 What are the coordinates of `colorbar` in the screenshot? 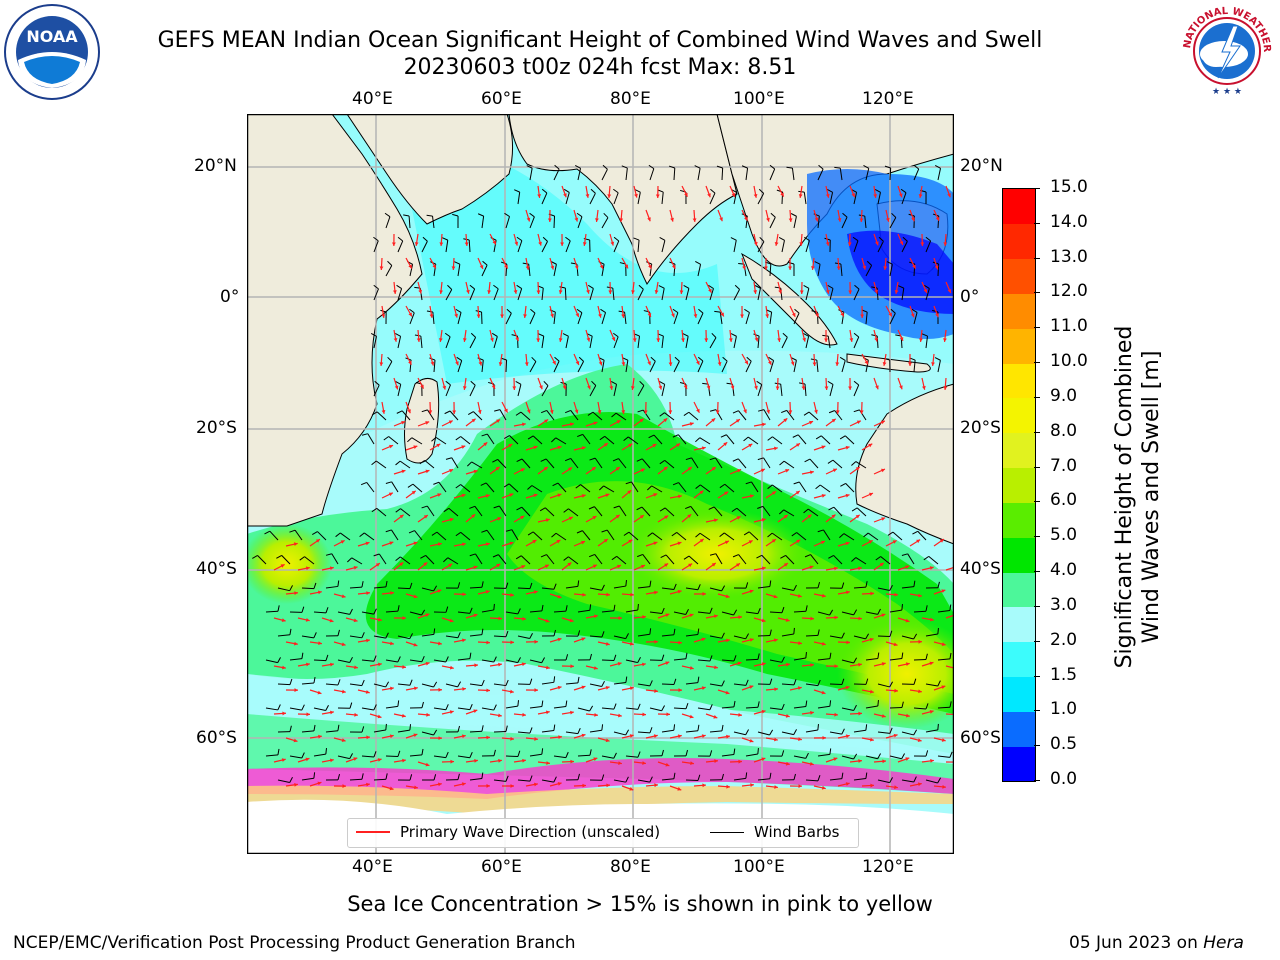 It's located at (1019, 485).